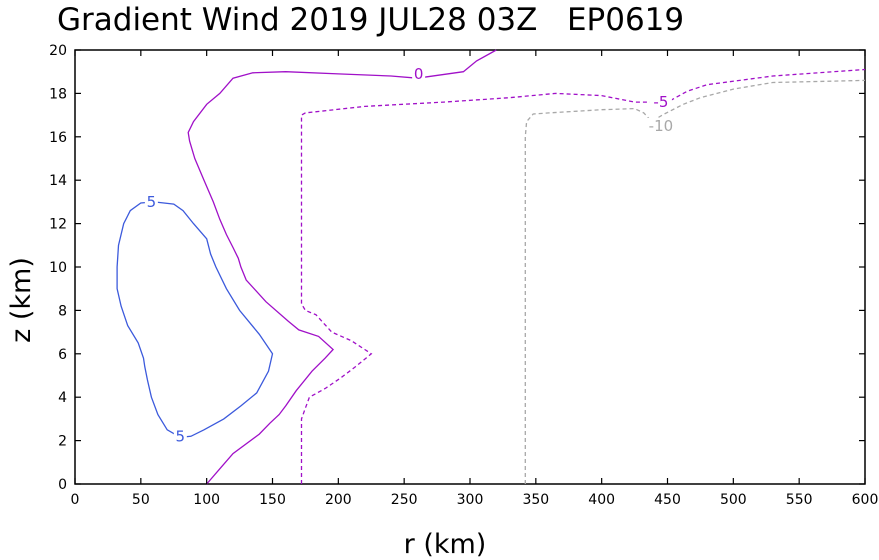 The width and height of the screenshot is (879, 560). What do you see at coordinates (62, 442) in the screenshot?
I see `y-tick-label: 2` at bounding box center [62, 442].